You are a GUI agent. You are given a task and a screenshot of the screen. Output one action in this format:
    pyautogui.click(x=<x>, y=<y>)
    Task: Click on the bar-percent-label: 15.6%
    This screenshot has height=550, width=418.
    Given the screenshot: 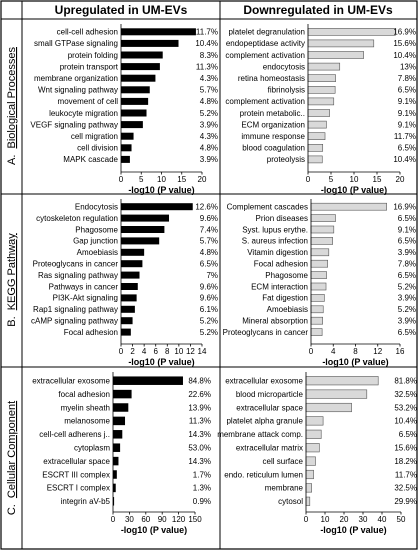 What is the action you would take?
    pyautogui.click(x=404, y=43)
    